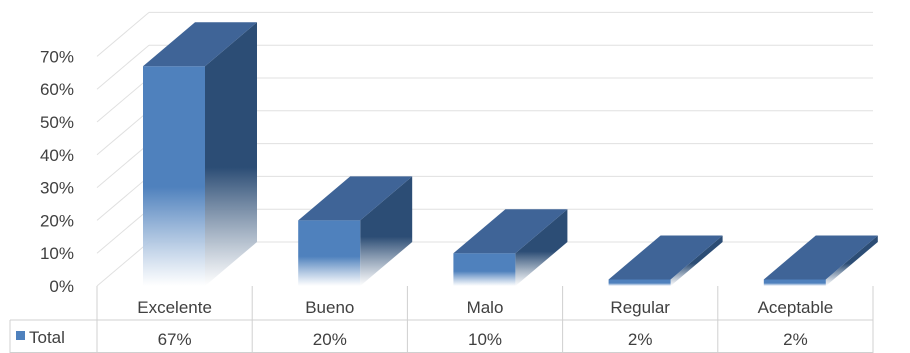 The width and height of the screenshot is (910, 353). I want to click on y-tick-label: 70%, so click(57, 56).